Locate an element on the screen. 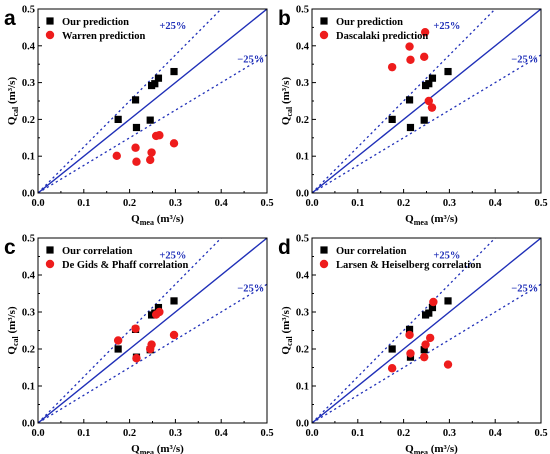 Image resolution: width=550 pixels, height=454 pixels. x-axis-title-main: Q is located at coordinates (135, 448).